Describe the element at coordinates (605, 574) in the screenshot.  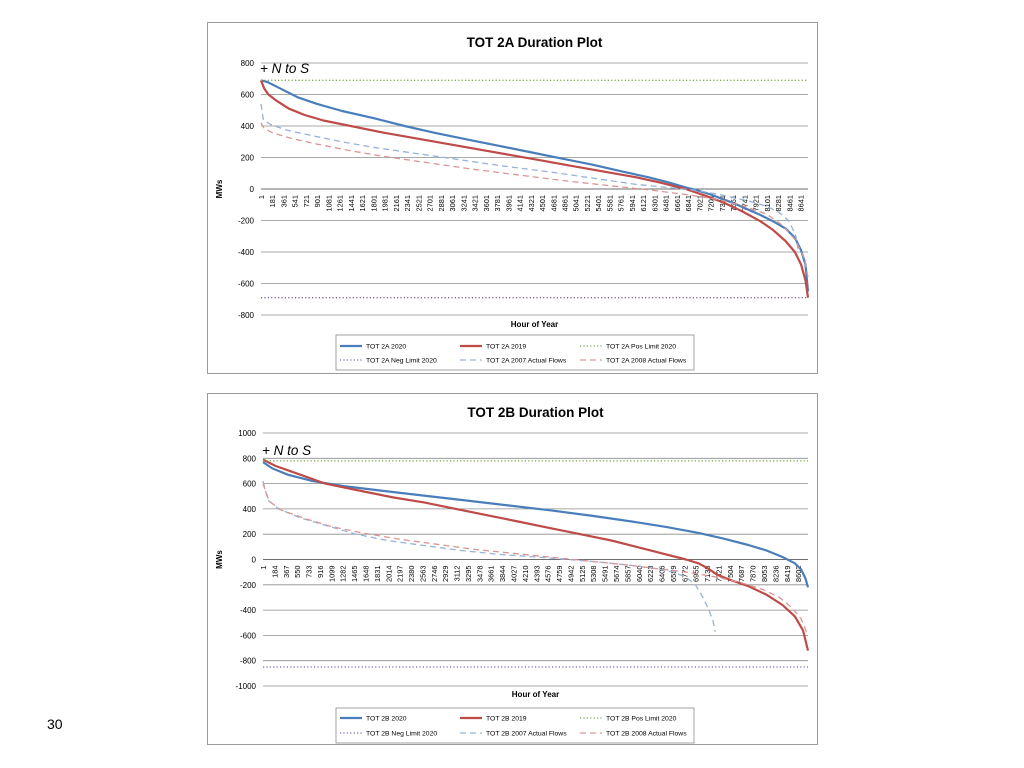
I see `x-tick-label: 5491` at that location.